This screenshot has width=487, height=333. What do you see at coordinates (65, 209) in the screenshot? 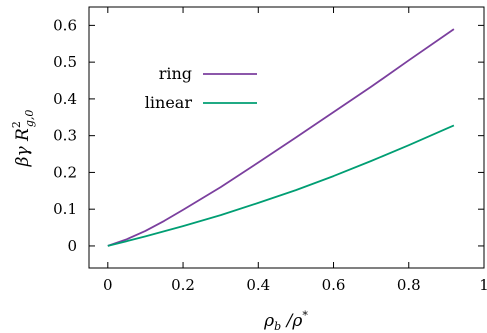
I see `y-tick-label: 0.1` at bounding box center [65, 209].